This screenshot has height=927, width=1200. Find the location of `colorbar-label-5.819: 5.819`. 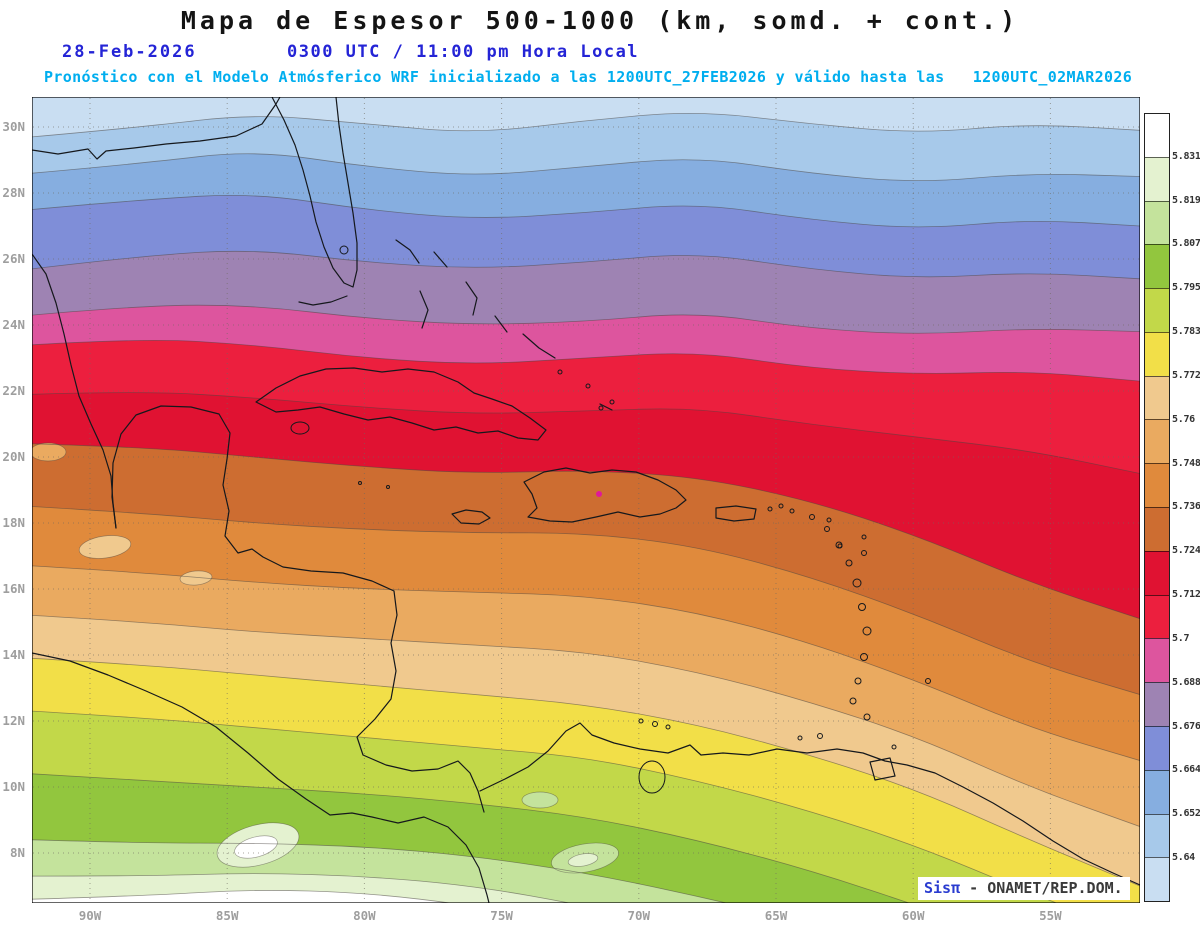

colorbar-label-5.819: 5.819 is located at coordinates (1186, 200).